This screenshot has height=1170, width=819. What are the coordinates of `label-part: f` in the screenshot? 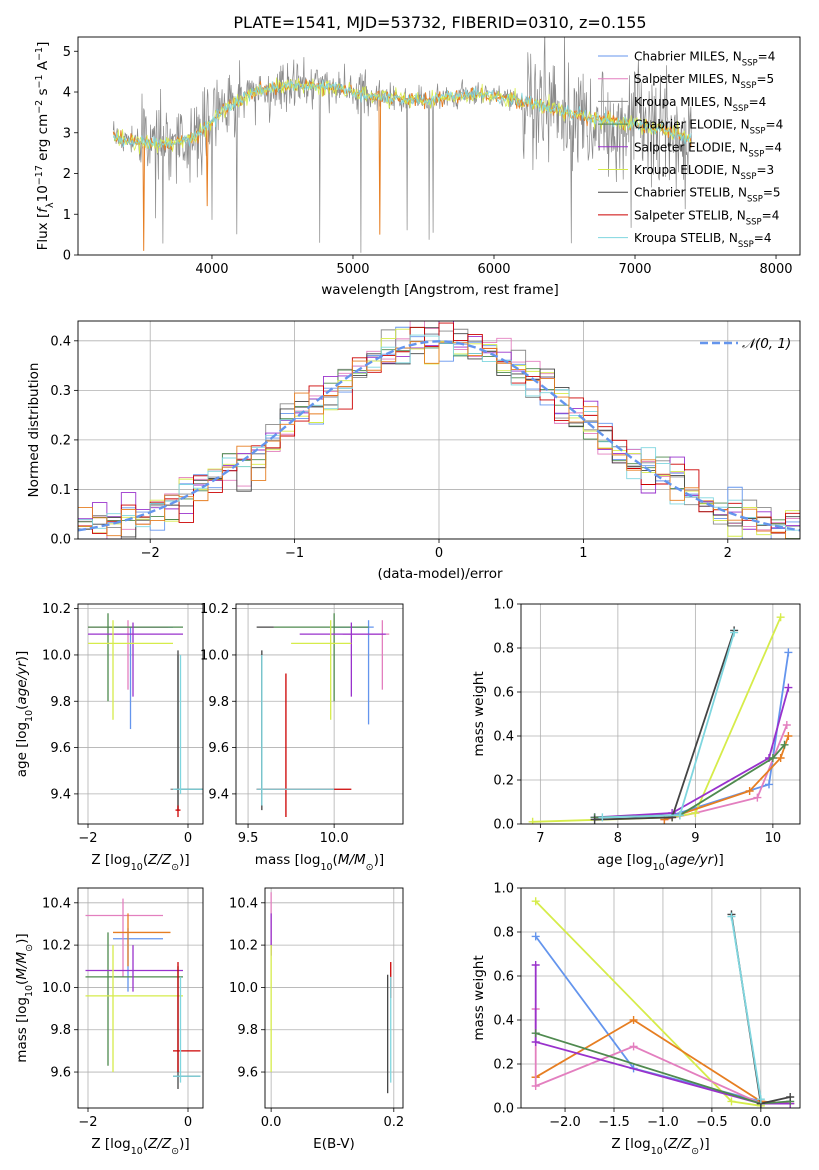 It's located at (43, 209).